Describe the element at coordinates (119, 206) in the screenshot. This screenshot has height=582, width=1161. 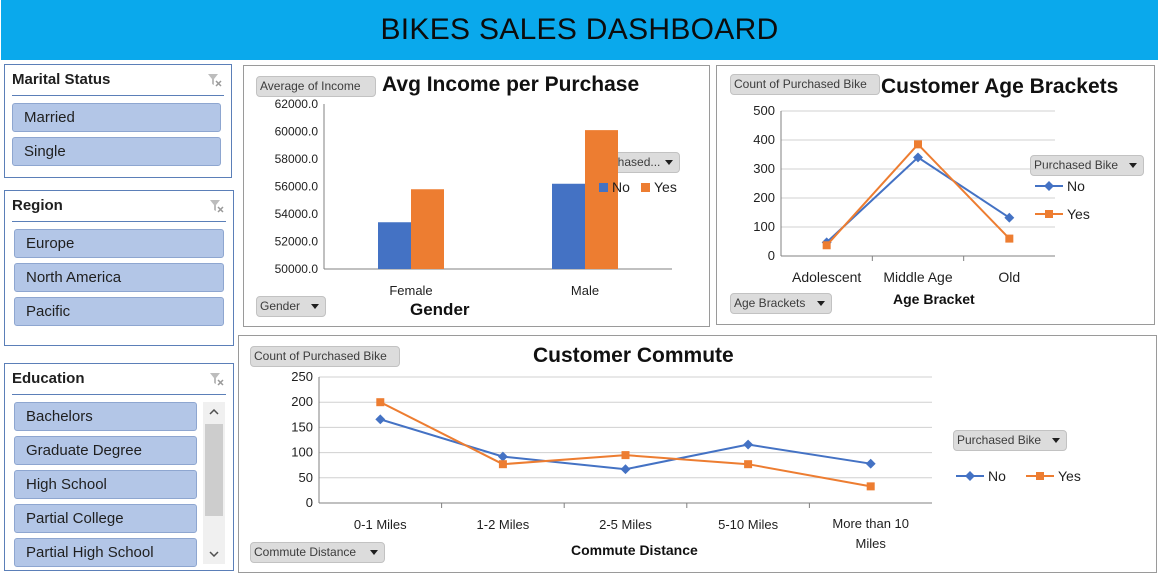
I see `slicer-header: Region` at that location.